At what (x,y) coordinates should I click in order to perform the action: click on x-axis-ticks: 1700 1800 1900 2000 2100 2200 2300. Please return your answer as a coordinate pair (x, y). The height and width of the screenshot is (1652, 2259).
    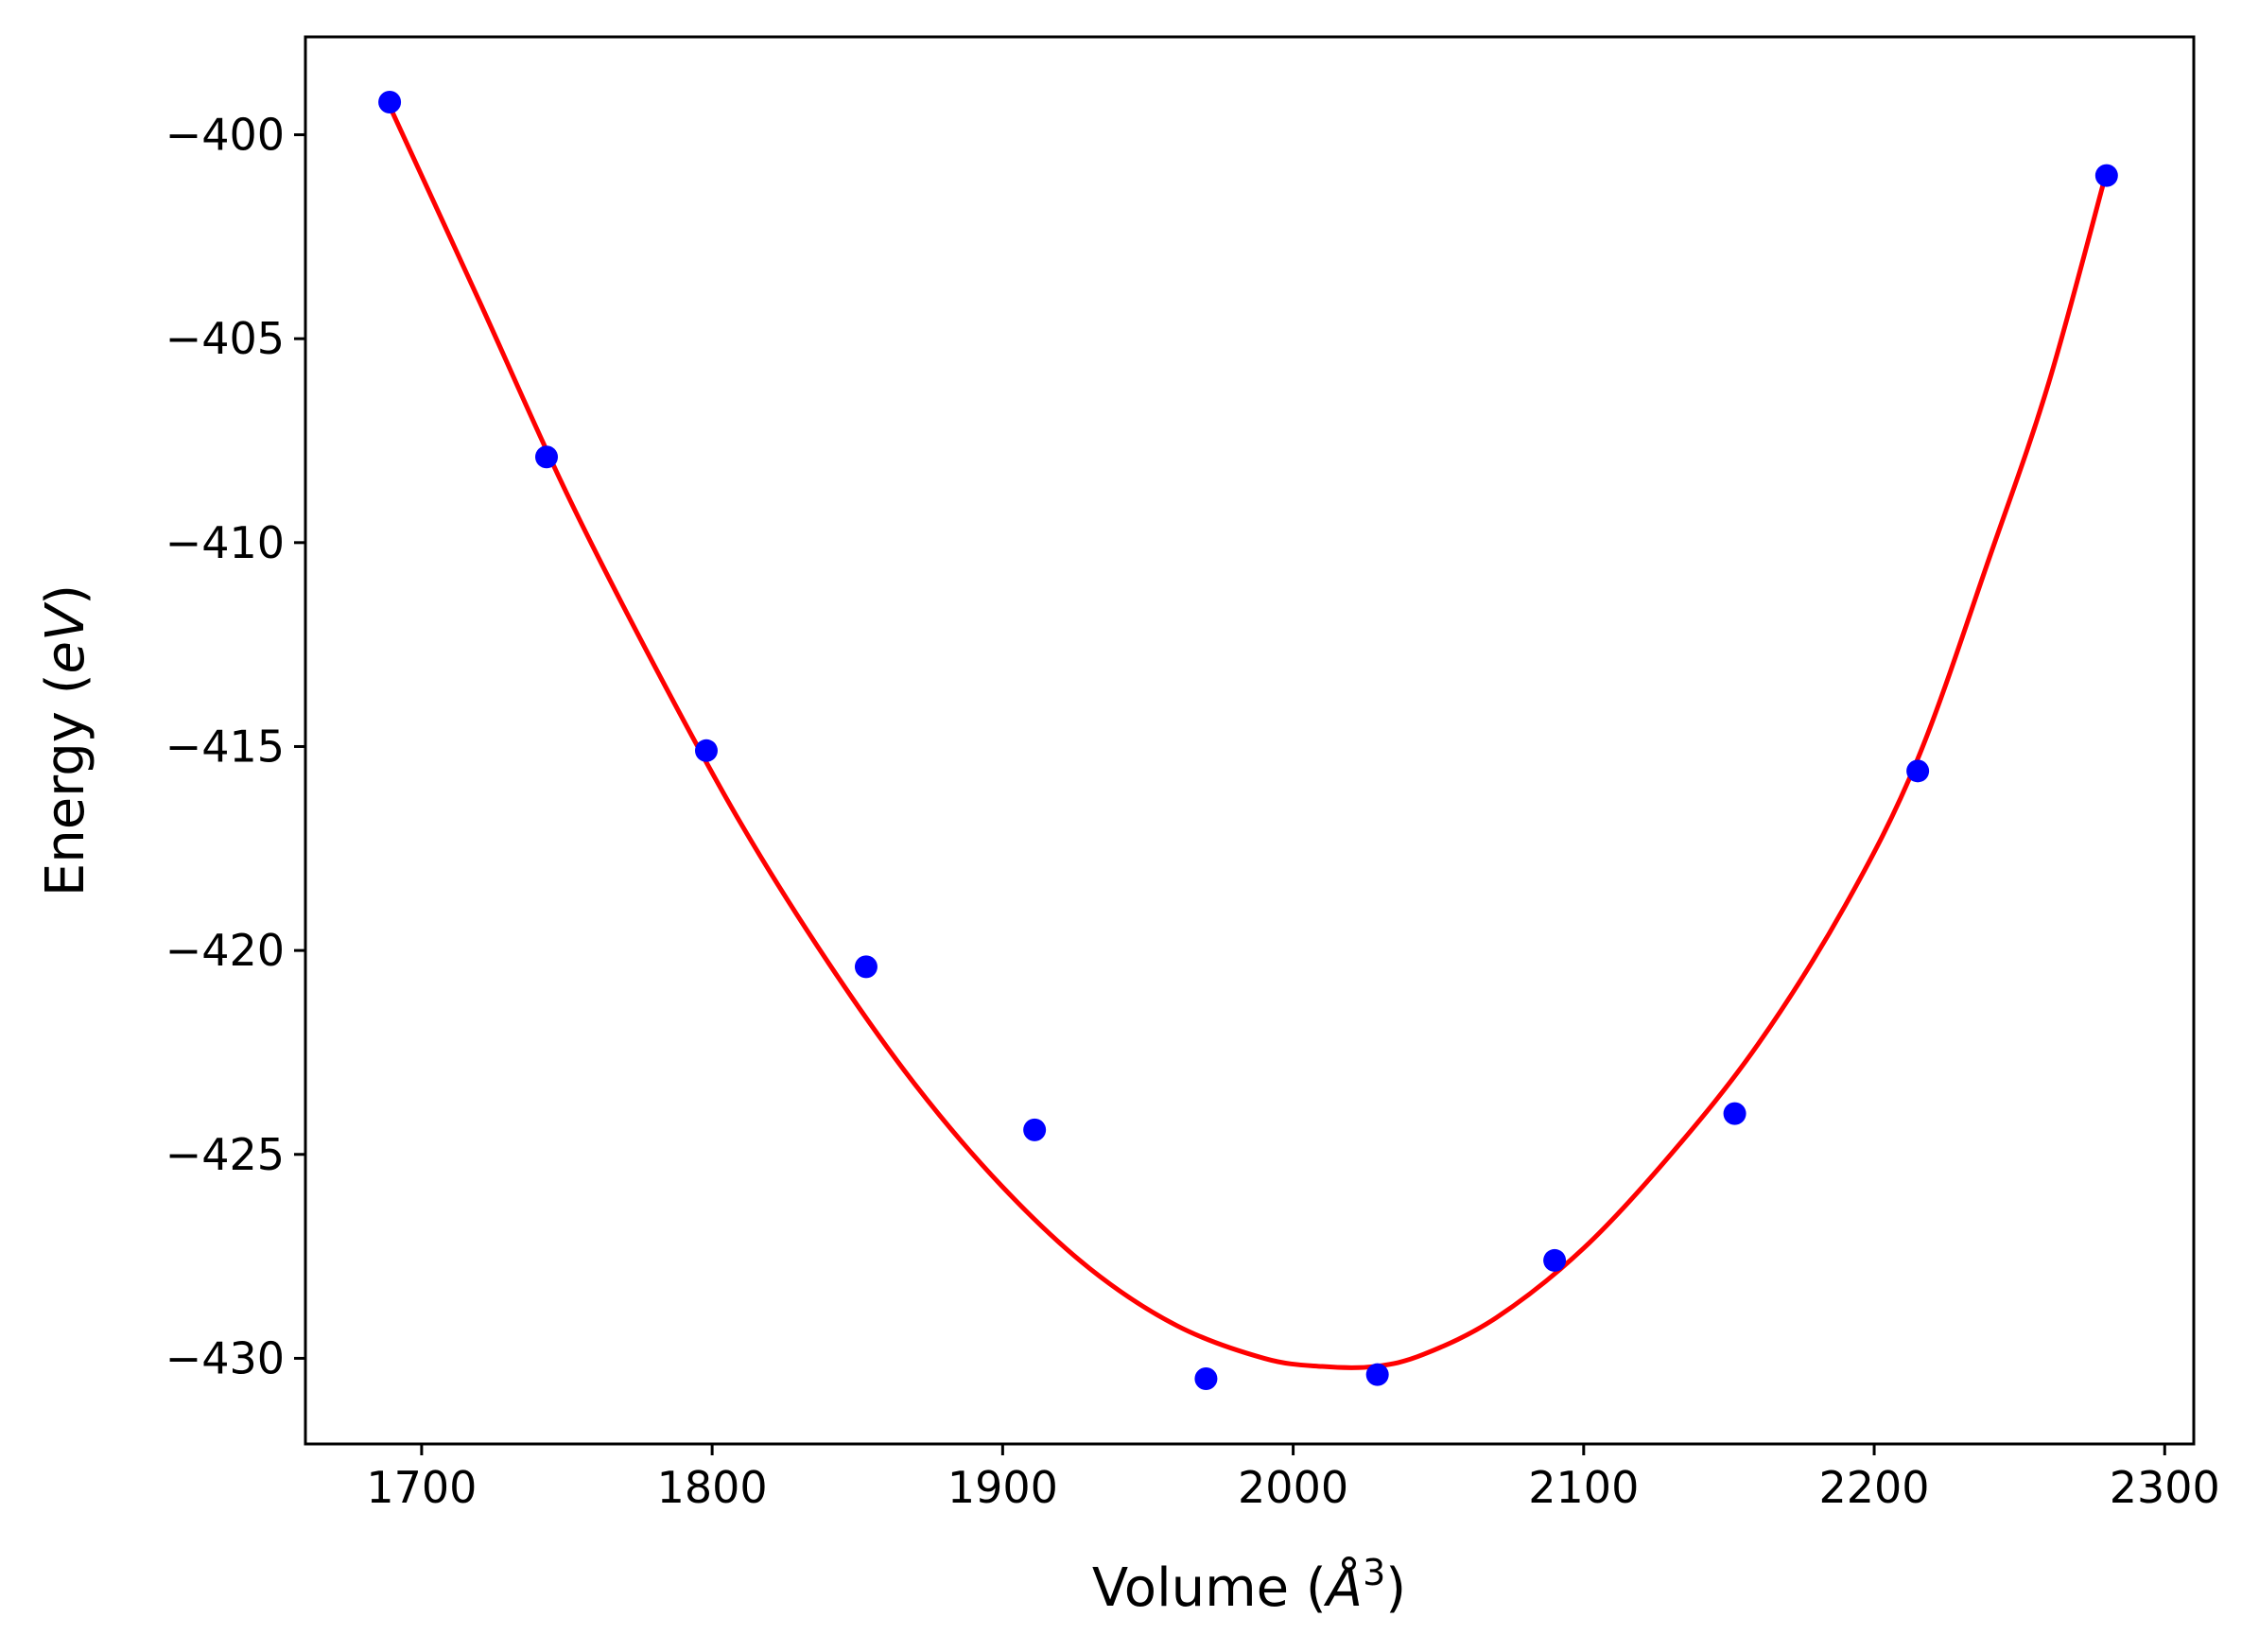
    Looking at the image, I should click on (1293, 1478).